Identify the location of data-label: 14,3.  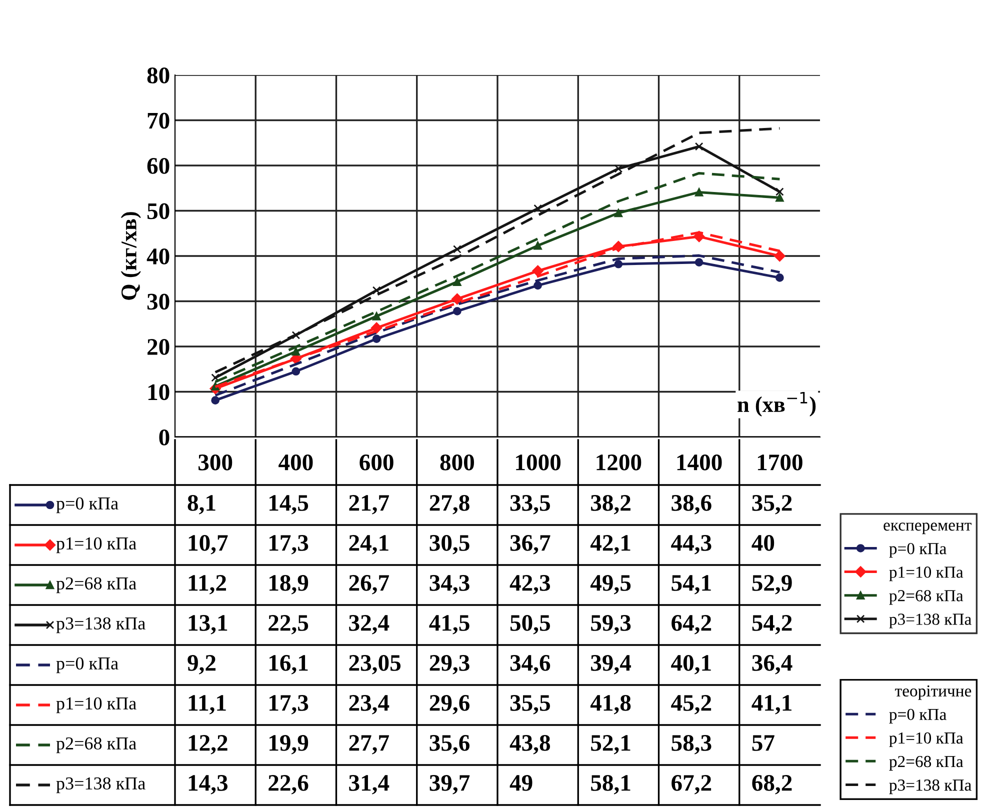
(208, 784).